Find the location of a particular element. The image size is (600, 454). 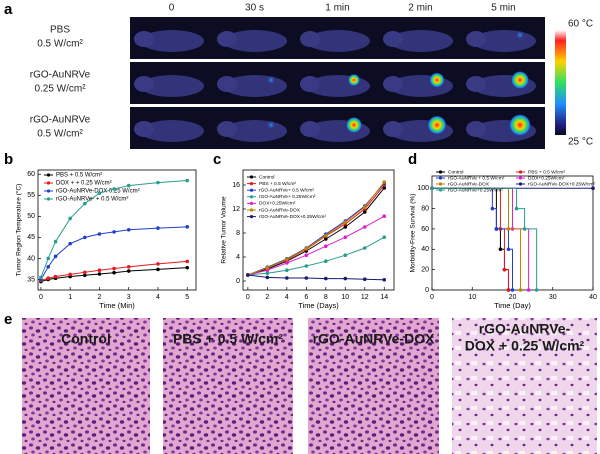

x-tick-label: 3 is located at coordinates (129, 297).